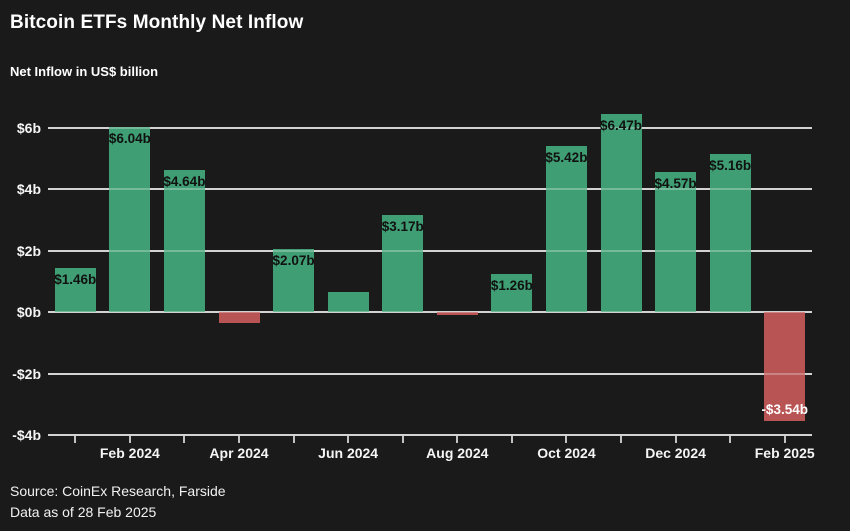 The width and height of the screenshot is (850, 531). What do you see at coordinates (730, 165) in the screenshot?
I see `bar-value-label: $5.16b` at bounding box center [730, 165].